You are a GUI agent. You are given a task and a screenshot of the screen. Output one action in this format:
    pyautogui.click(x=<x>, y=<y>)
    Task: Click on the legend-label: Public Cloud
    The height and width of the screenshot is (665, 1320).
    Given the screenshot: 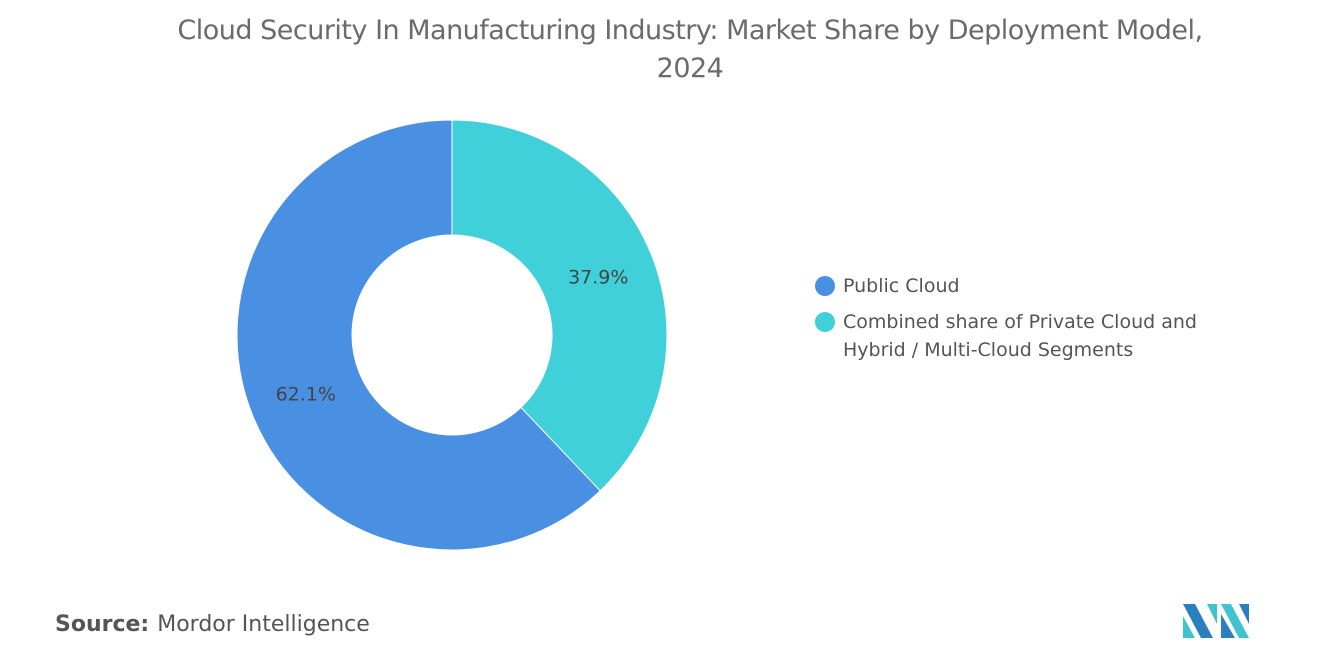 What is the action you would take?
    pyautogui.click(x=901, y=286)
    